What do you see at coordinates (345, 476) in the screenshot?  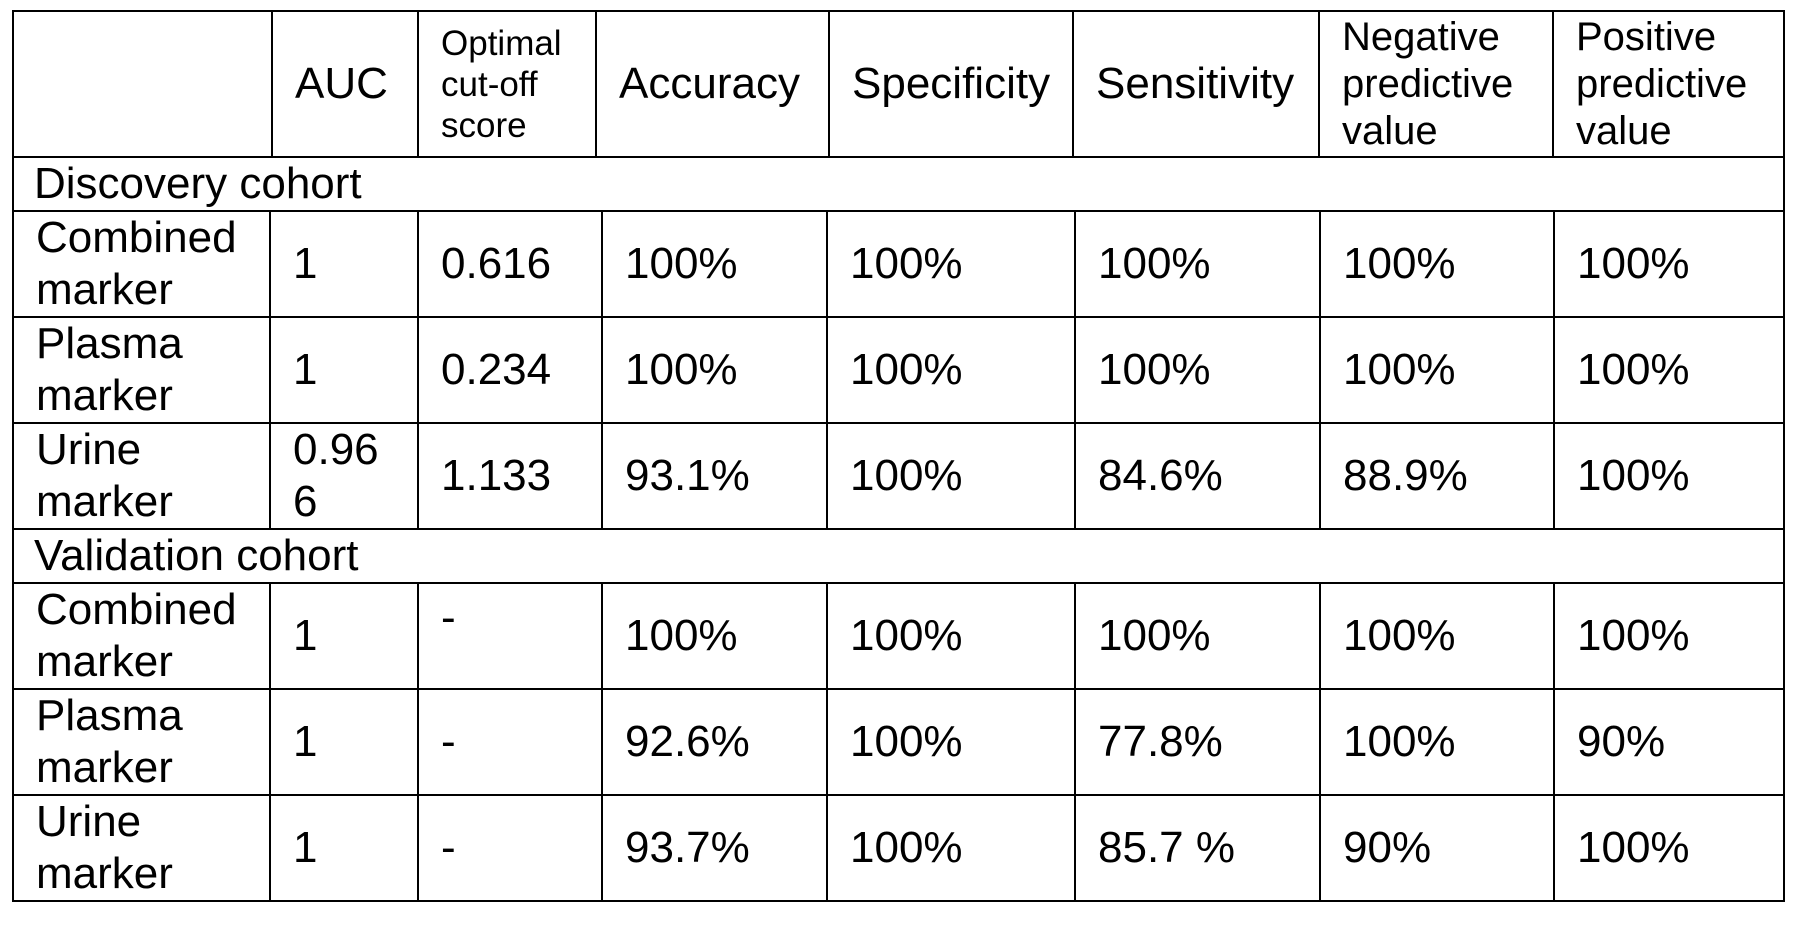 I see `auc-cell: 0.96 6` at bounding box center [345, 476].